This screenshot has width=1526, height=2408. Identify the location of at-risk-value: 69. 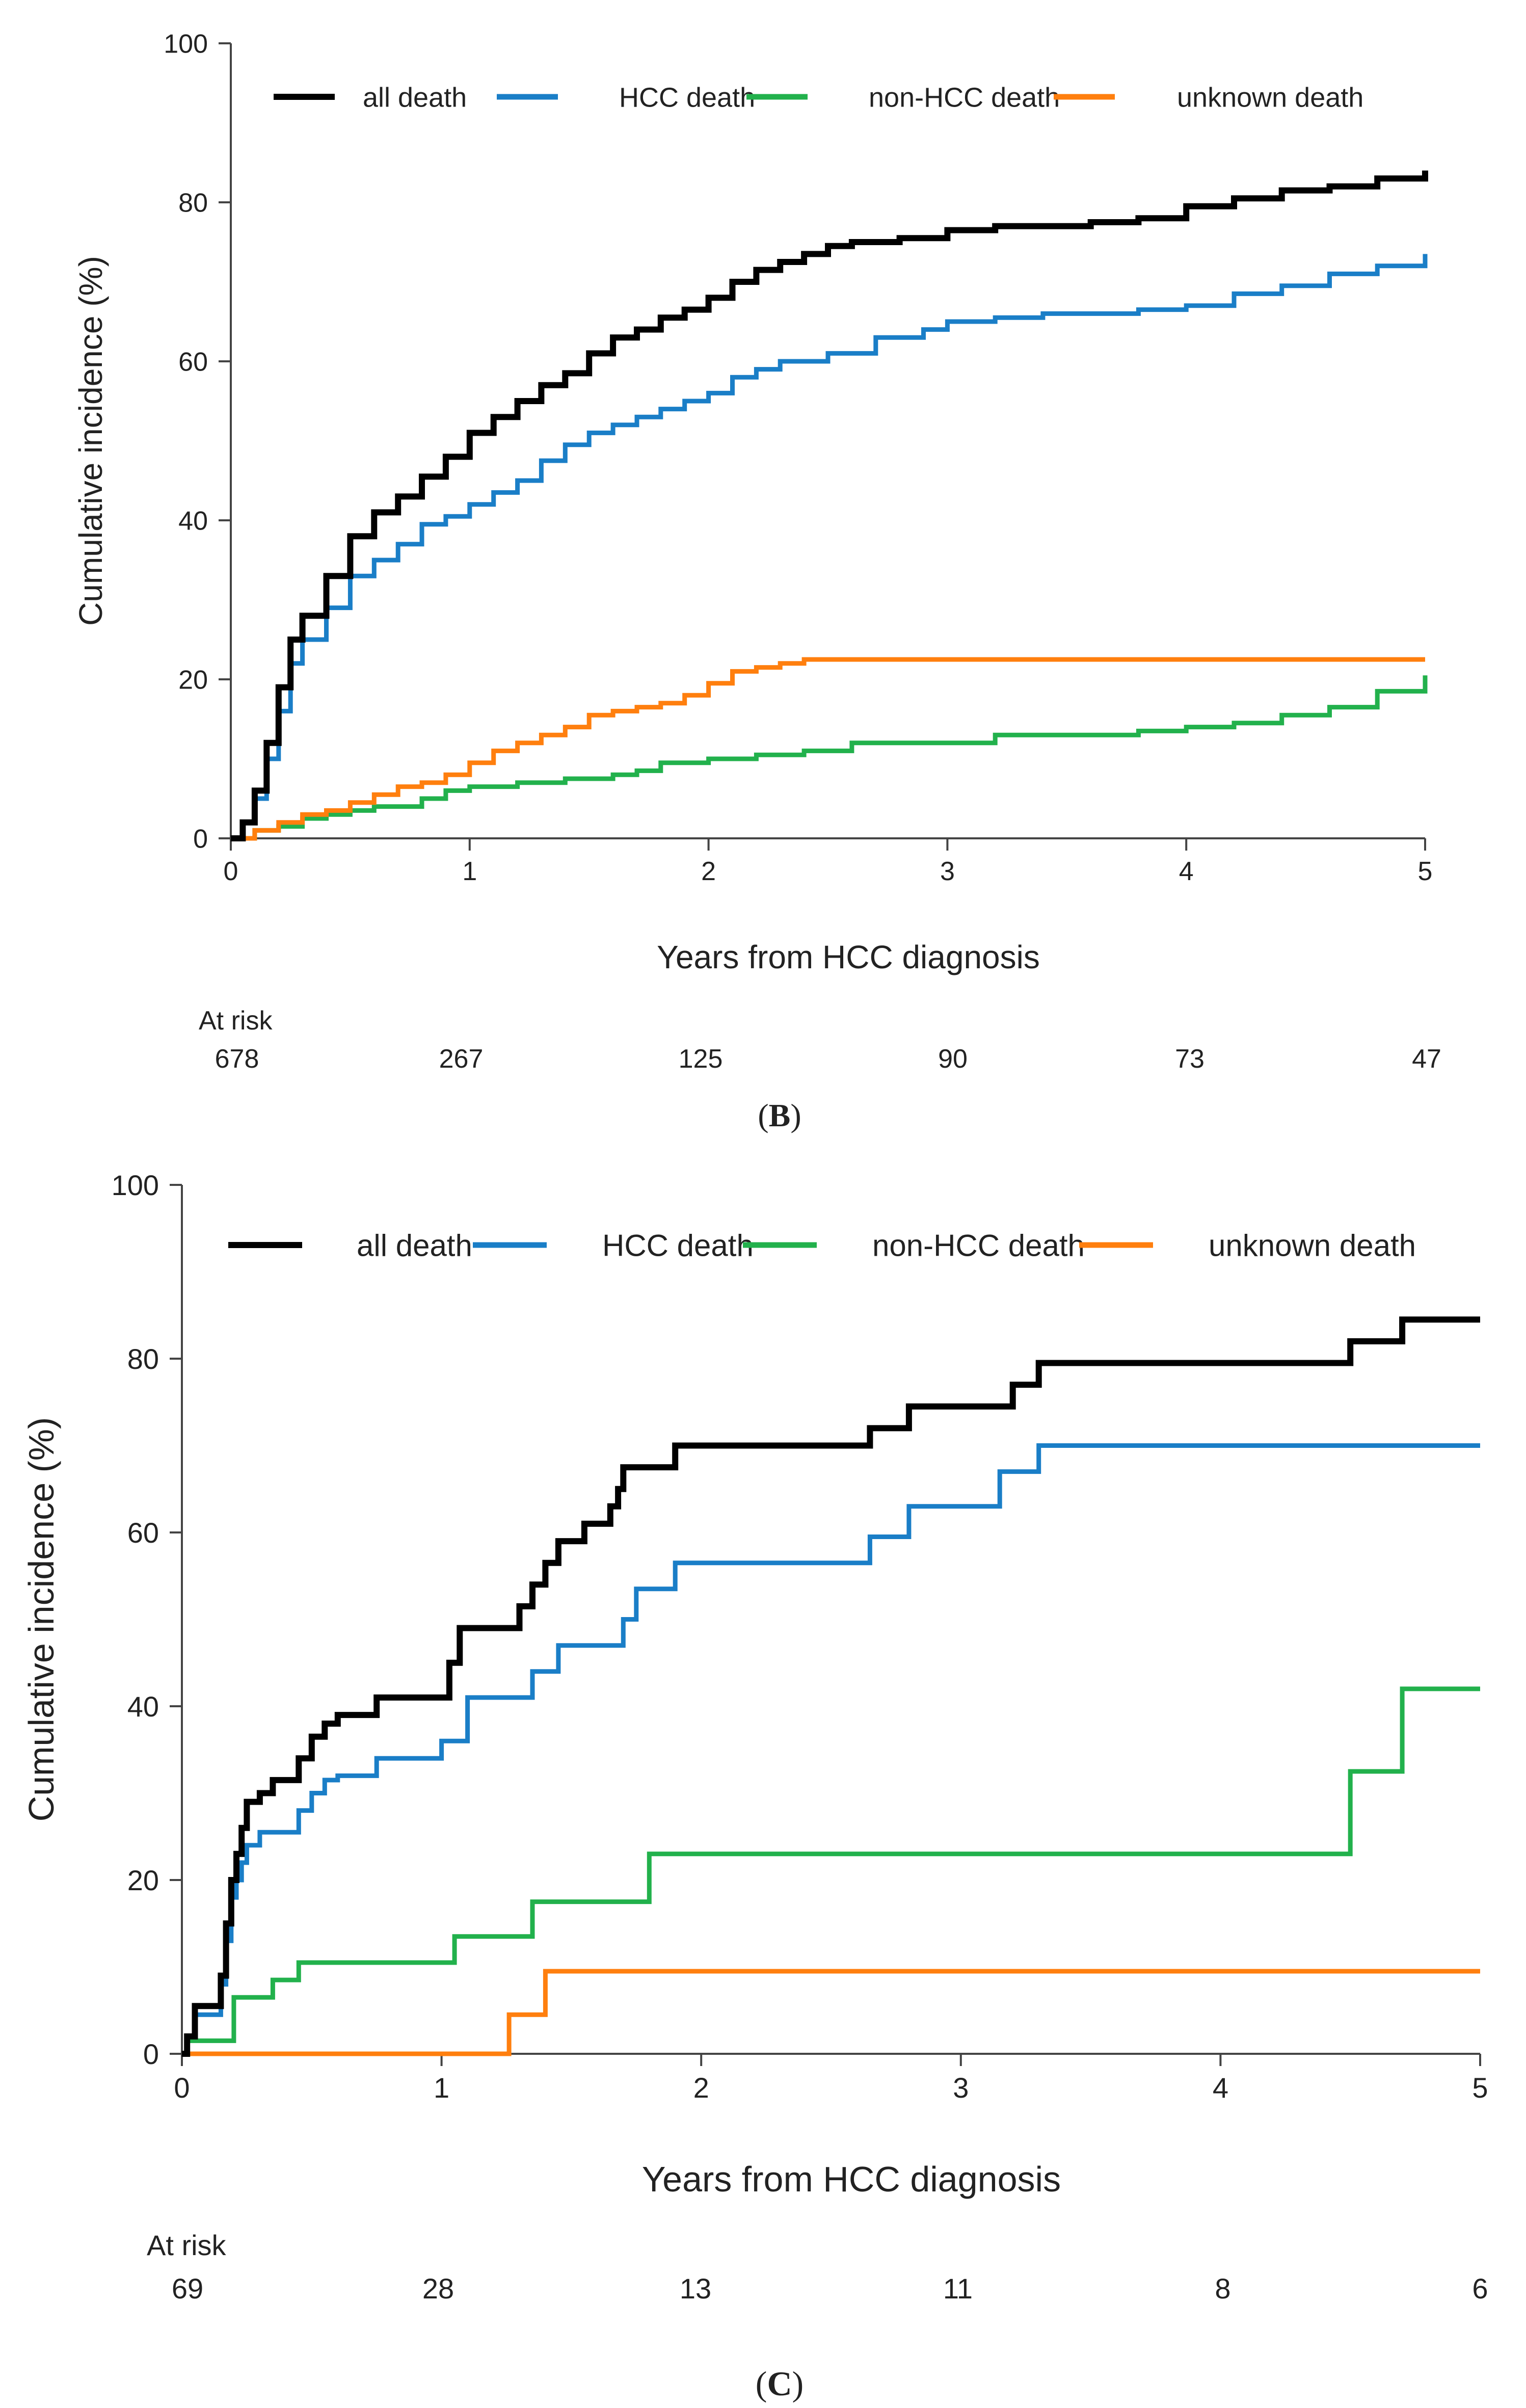
(187, 2288).